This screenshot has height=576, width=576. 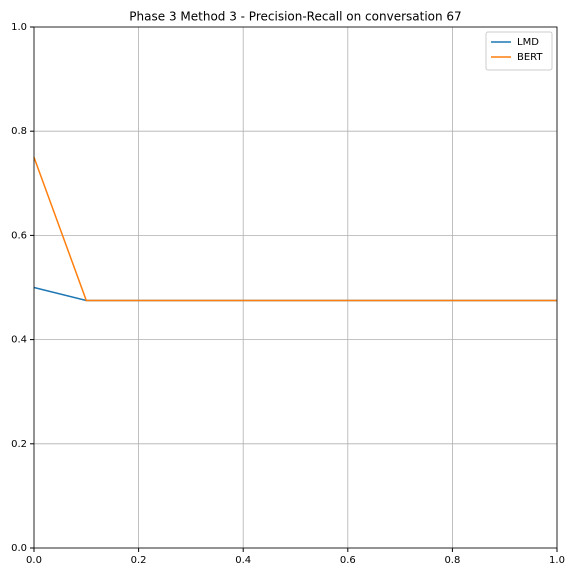 I want to click on legend-label: LMD, so click(x=528, y=42).